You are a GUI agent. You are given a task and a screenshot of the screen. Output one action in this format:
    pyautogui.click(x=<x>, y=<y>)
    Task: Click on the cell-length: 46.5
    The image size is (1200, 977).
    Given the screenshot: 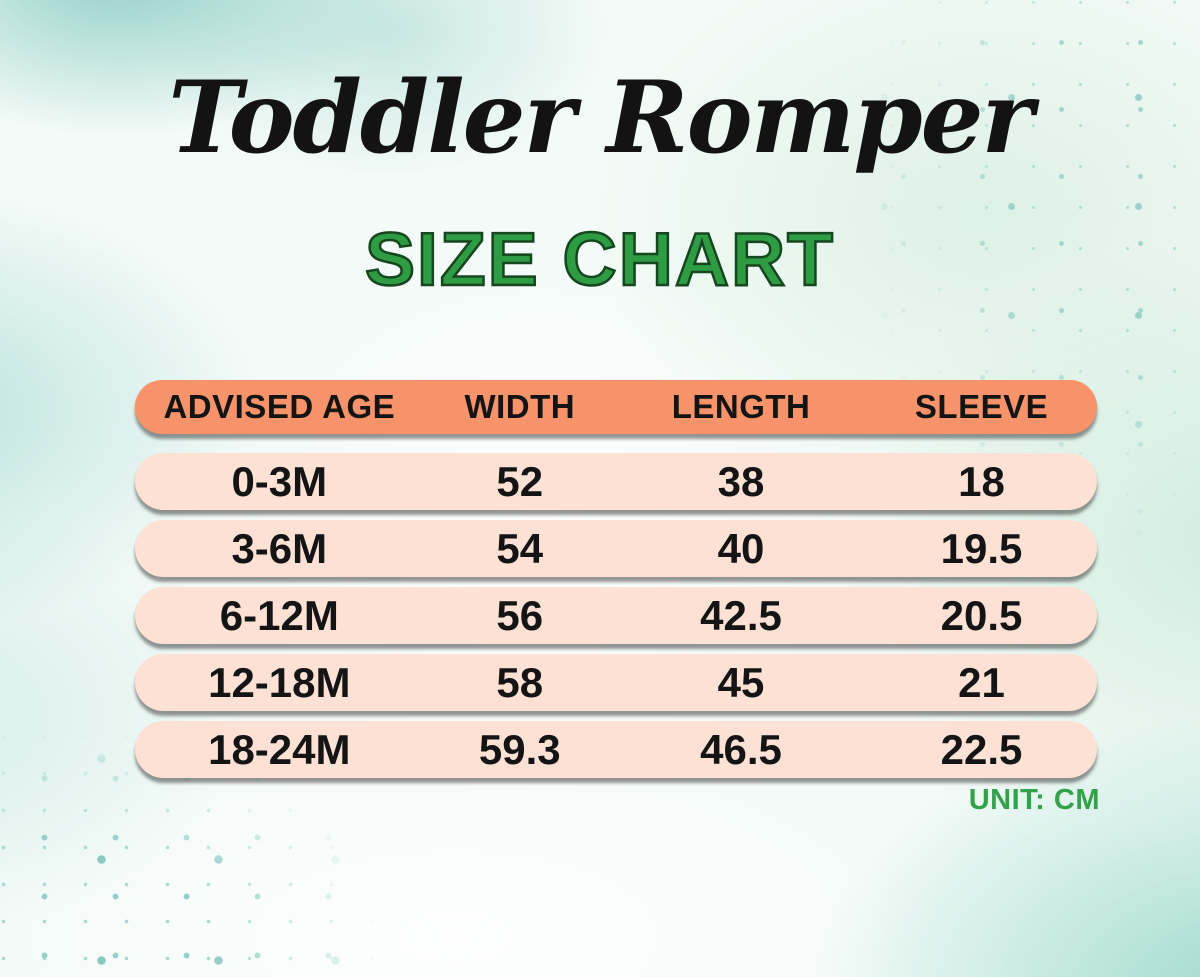 What is the action you would take?
    pyautogui.click(x=741, y=749)
    